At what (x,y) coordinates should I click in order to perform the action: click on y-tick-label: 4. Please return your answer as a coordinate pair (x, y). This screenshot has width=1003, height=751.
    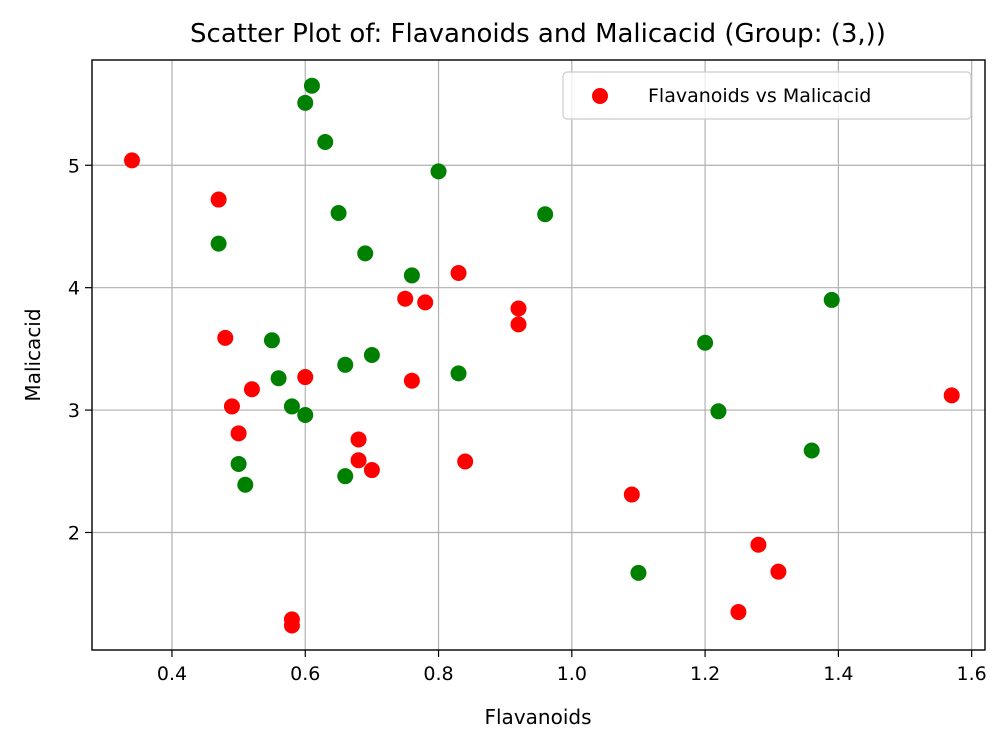
    Looking at the image, I should click on (74, 289).